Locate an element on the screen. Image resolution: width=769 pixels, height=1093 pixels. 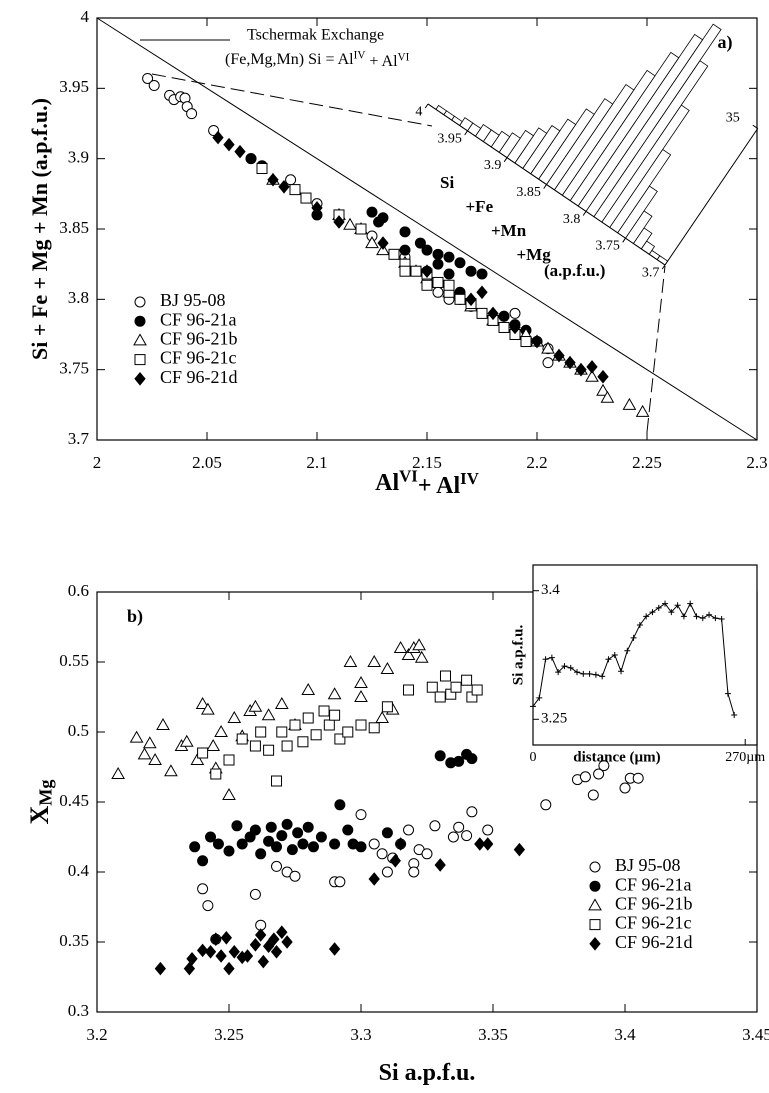
histogram-tick-label: 3.85 is located at coordinates (528, 192).